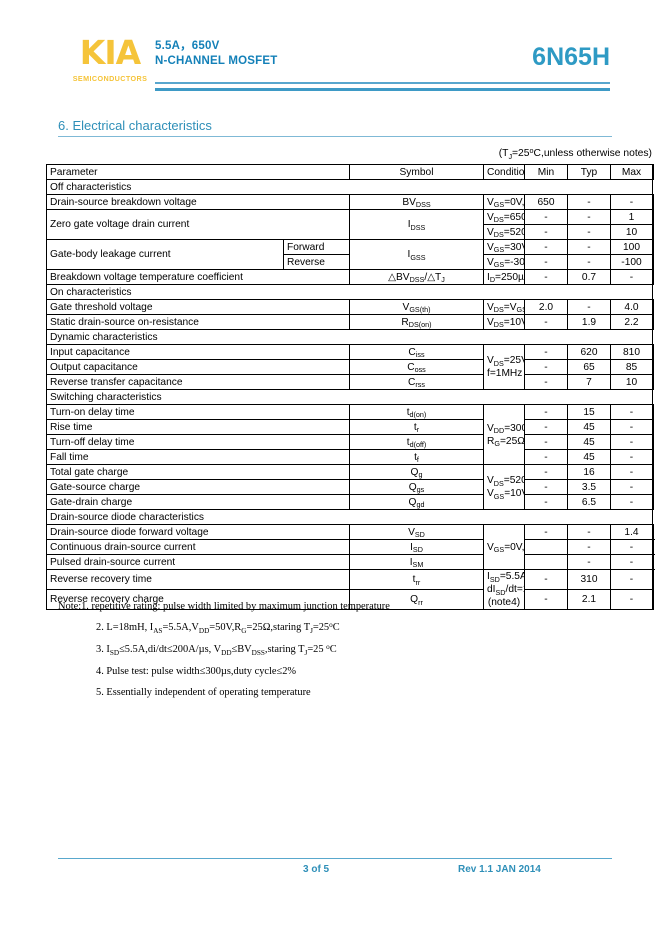 This screenshot has width=662, height=936. Describe the element at coordinates (416, 202) in the screenshot. I see `cell-symbol: BVDSS` at that location.